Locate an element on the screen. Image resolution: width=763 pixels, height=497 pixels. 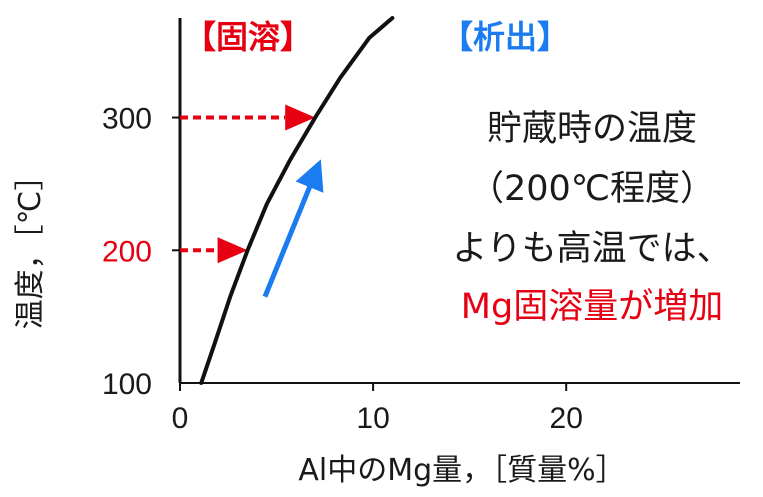
markers is located at coordinates (248, 184).